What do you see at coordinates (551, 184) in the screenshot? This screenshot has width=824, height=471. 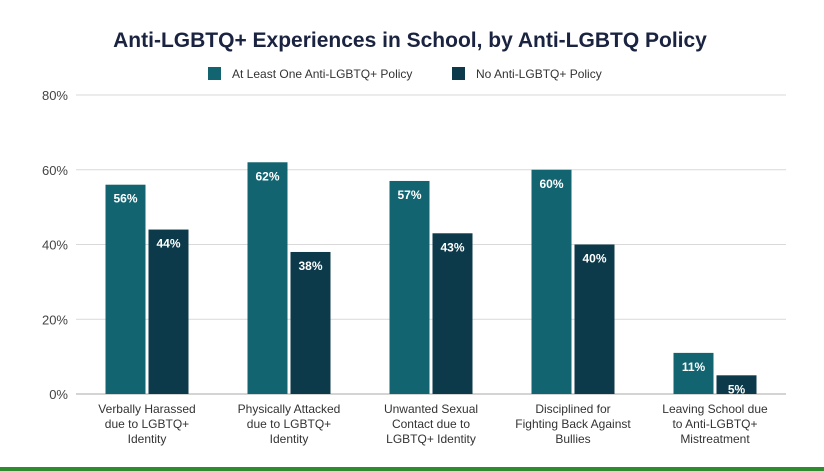 I see `data-label: 60%` at bounding box center [551, 184].